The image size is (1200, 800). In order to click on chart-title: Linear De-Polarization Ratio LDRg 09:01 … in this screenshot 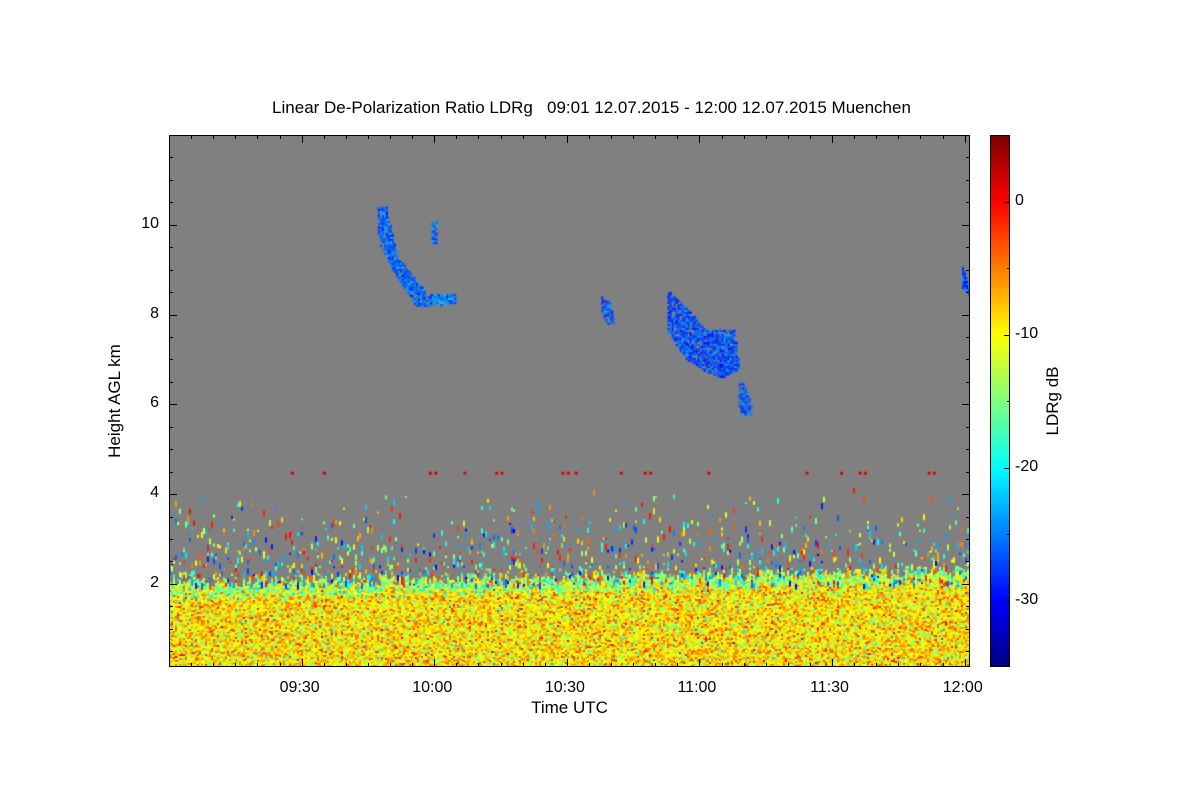, I will do `click(591, 107)`.